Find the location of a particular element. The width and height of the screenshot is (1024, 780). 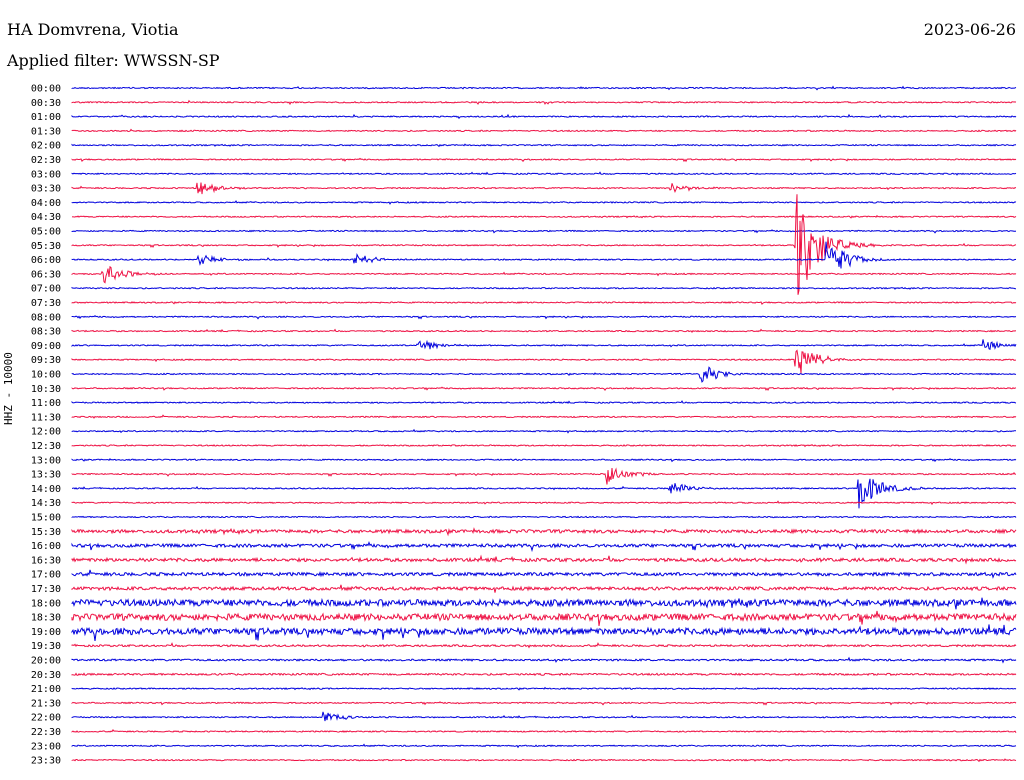

row-time-label: 14:00 is located at coordinates (46, 489).